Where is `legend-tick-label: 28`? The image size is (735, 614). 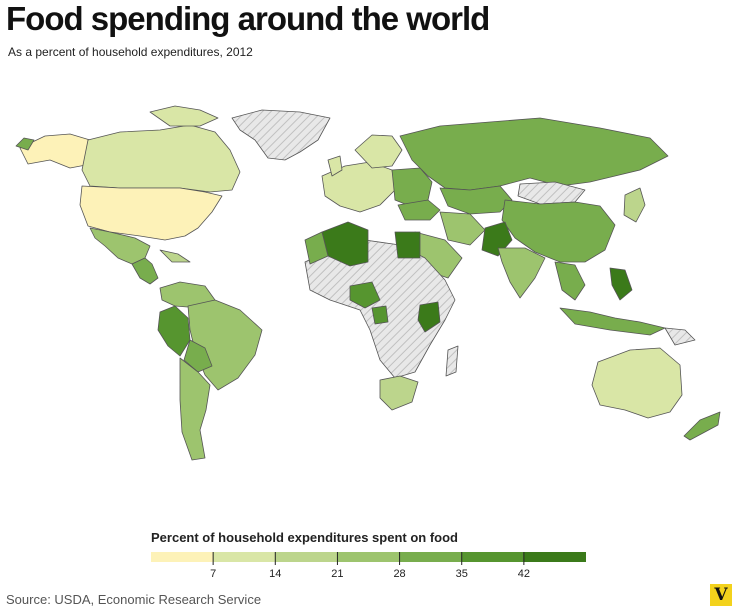 legend-tick-label: 28 is located at coordinates (399, 574).